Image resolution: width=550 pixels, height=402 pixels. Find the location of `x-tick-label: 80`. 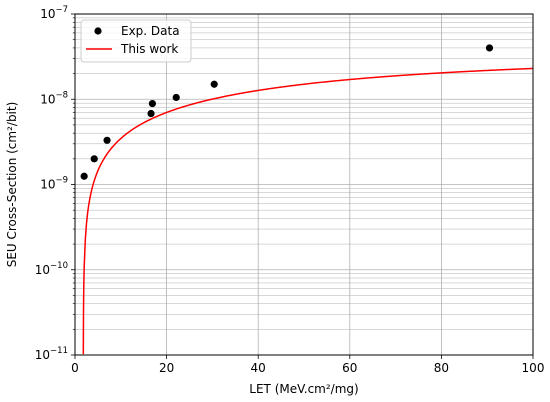

x-tick-label: 80 is located at coordinates (441, 368).